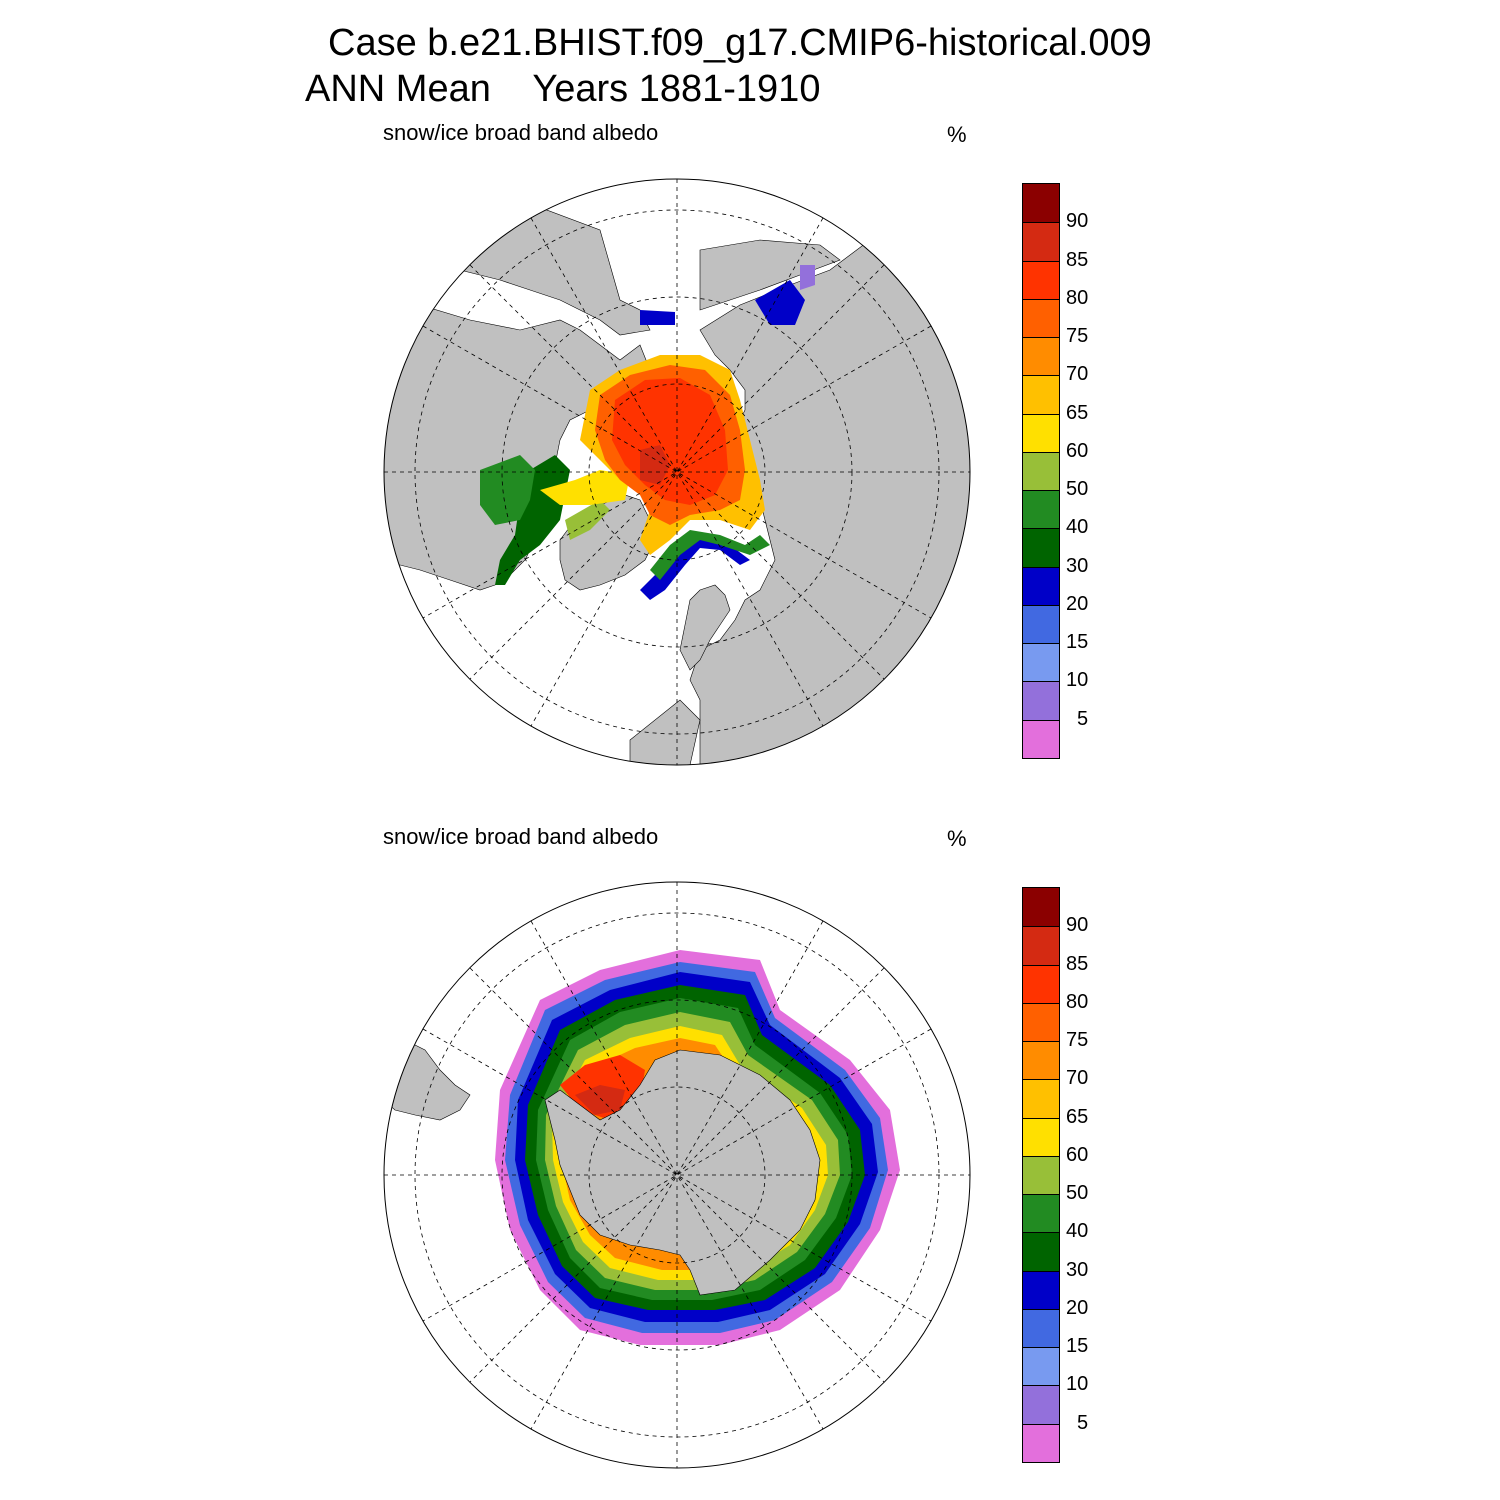 The image size is (1500, 1500). Describe the element at coordinates (1077, 1231) in the screenshot. I see `south-colorbar-tick-label: 40` at that location.